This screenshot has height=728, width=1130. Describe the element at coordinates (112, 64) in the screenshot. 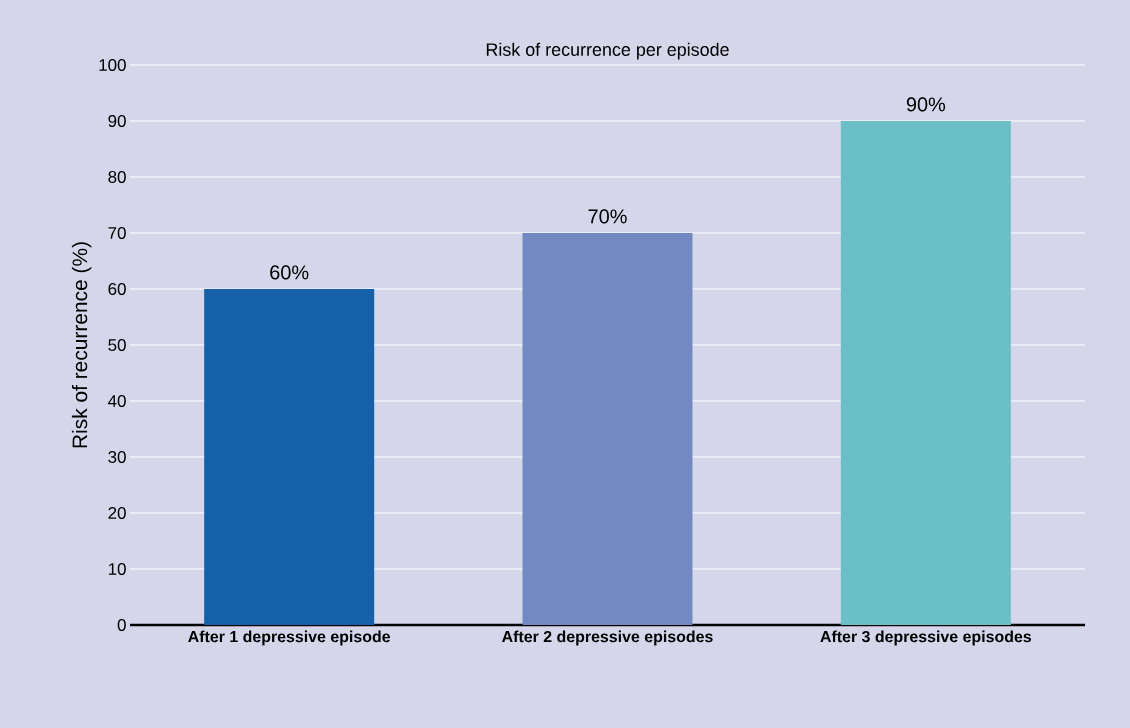

I see `y-tick-label: 100` at that location.